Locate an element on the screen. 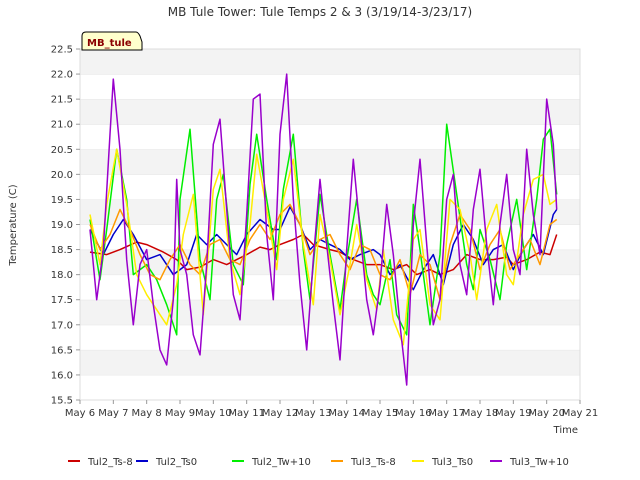 The image size is (640, 480). y-tick-label: 20.0 is located at coordinates (62, 175).